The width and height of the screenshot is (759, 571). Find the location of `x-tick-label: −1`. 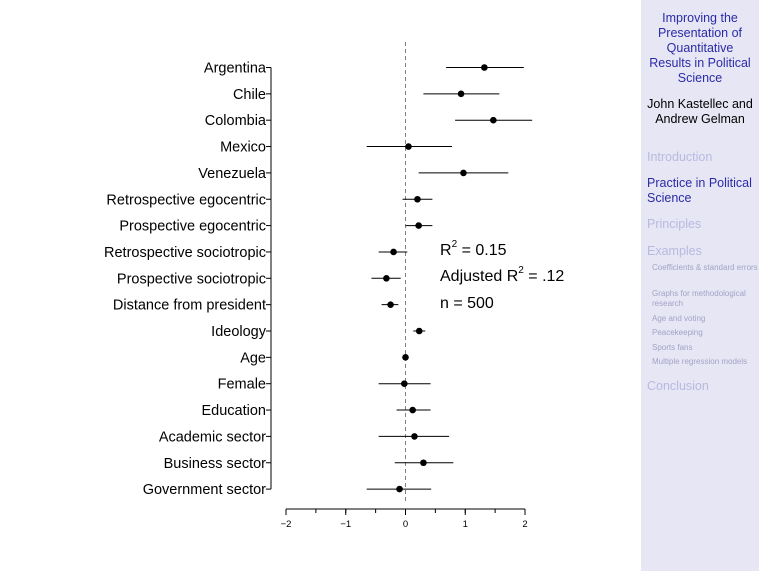

x-tick-label: −1 is located at coordinates (345, 524).